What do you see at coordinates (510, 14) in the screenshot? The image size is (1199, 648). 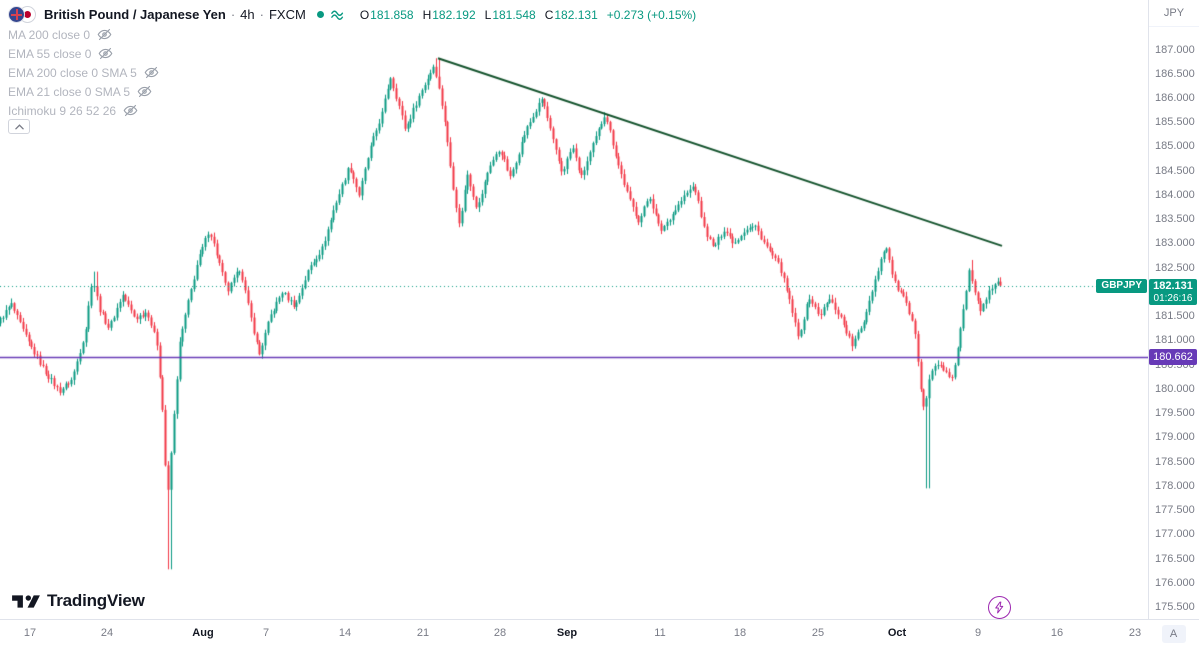 I see `low-value: L181.548` at bounding box center [510, 14].